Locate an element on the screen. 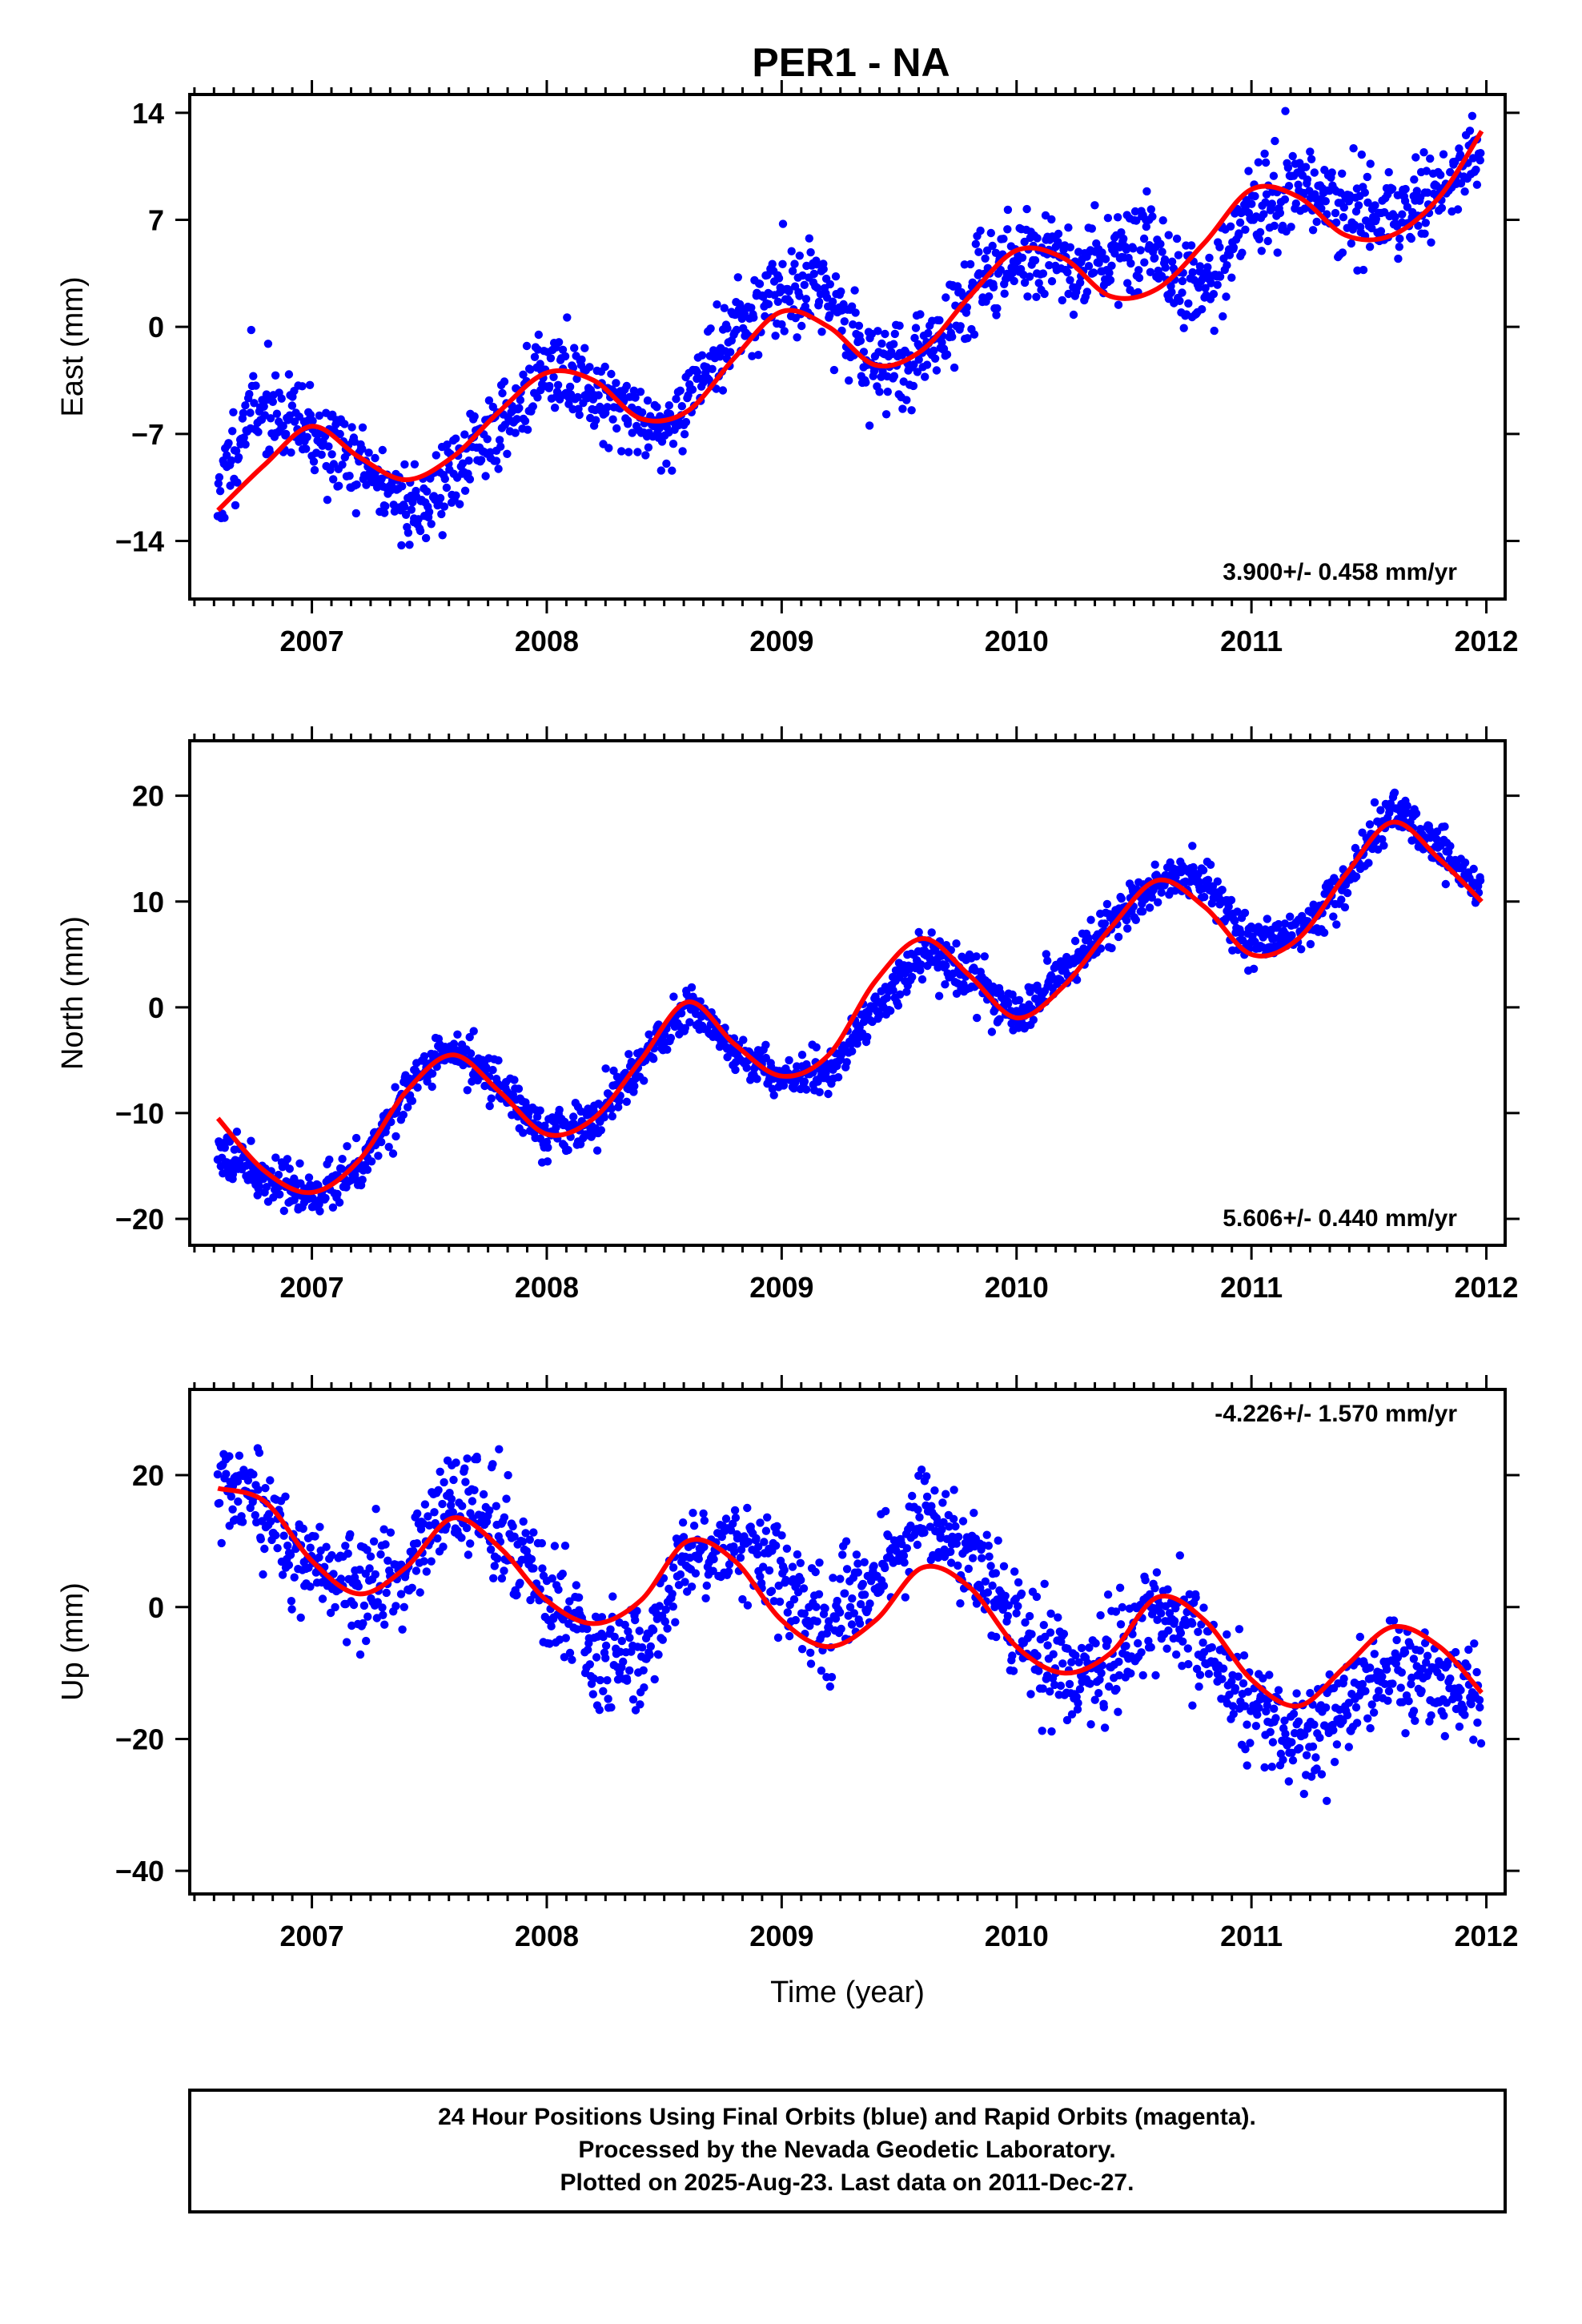 The width and height of the screenshot is (1582, 2324). footer-frame is located at coordinates (847, 2151).